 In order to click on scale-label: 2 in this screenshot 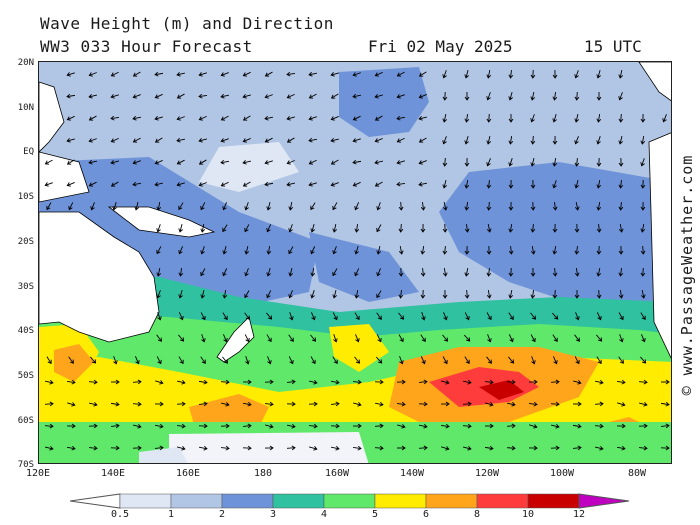, I will do `click(222, 514)`.